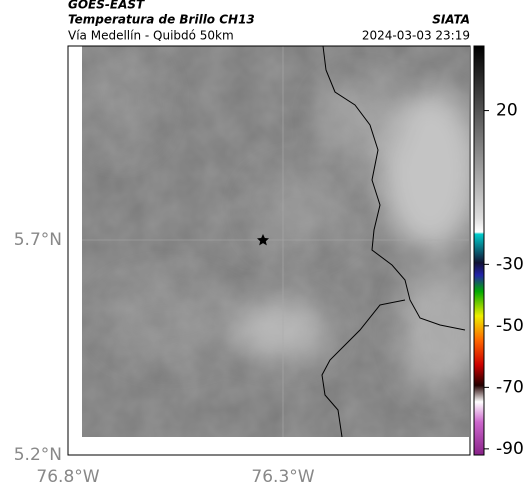 This screenshot has width=526, height=495. Describe the element at coordinates (263, 240) in the screenshot. I see `location-star` at that location.